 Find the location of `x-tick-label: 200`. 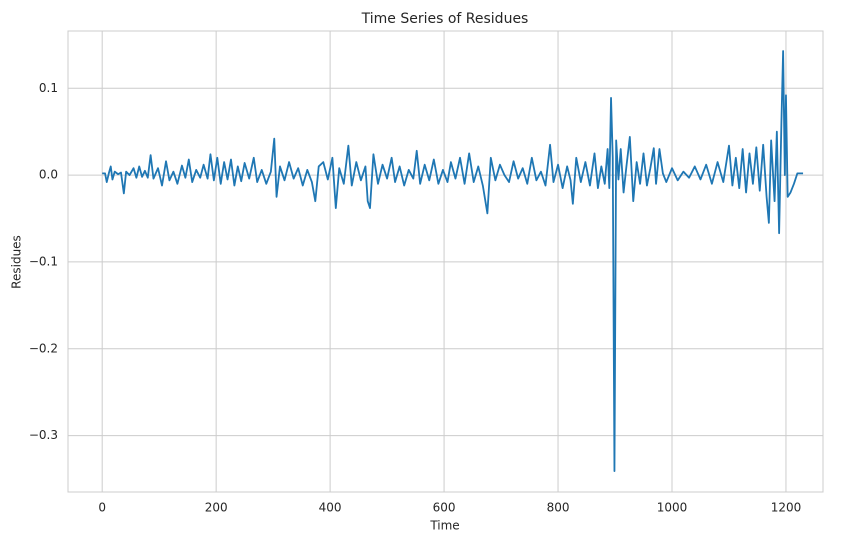

x-tick-label: 200 is located at coordinates (216, 508).